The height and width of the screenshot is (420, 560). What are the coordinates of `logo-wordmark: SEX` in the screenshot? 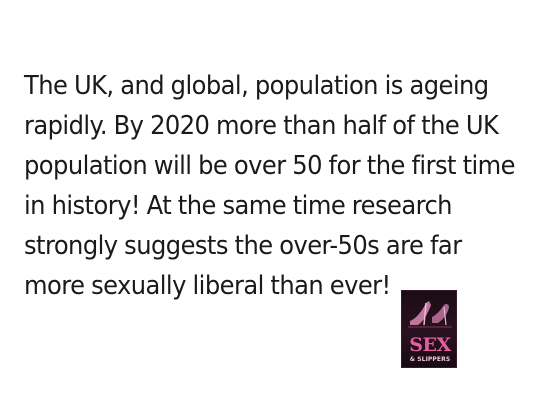 It's located at (430, 345).